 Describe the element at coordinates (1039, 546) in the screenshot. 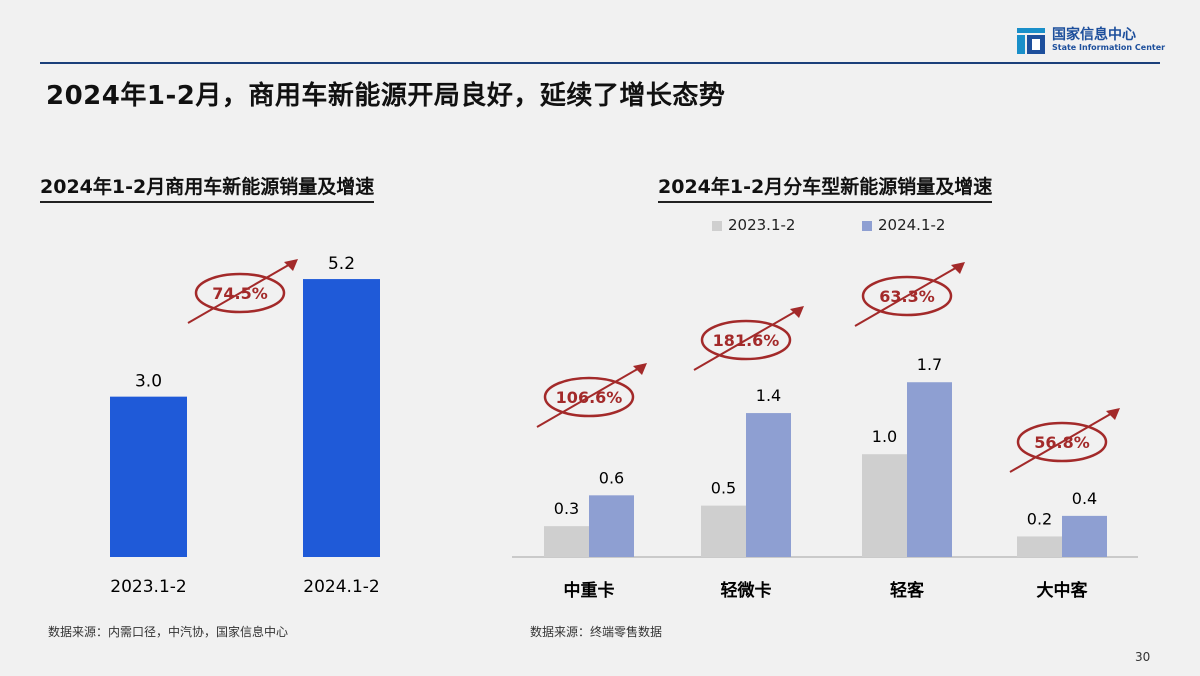

I see `bar-2023.1-2-3` at that location.